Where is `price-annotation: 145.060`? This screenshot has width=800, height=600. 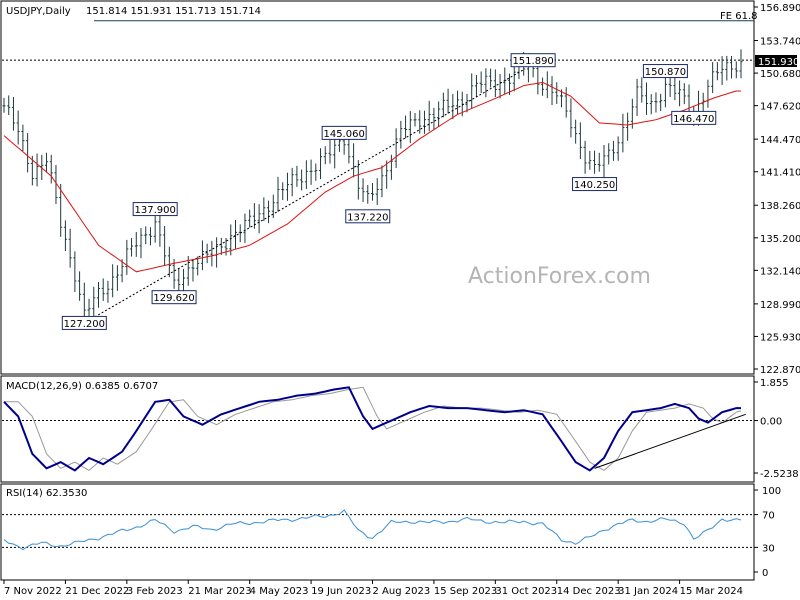 price-annotation: 145.060 is located at coordinates (344, 132).